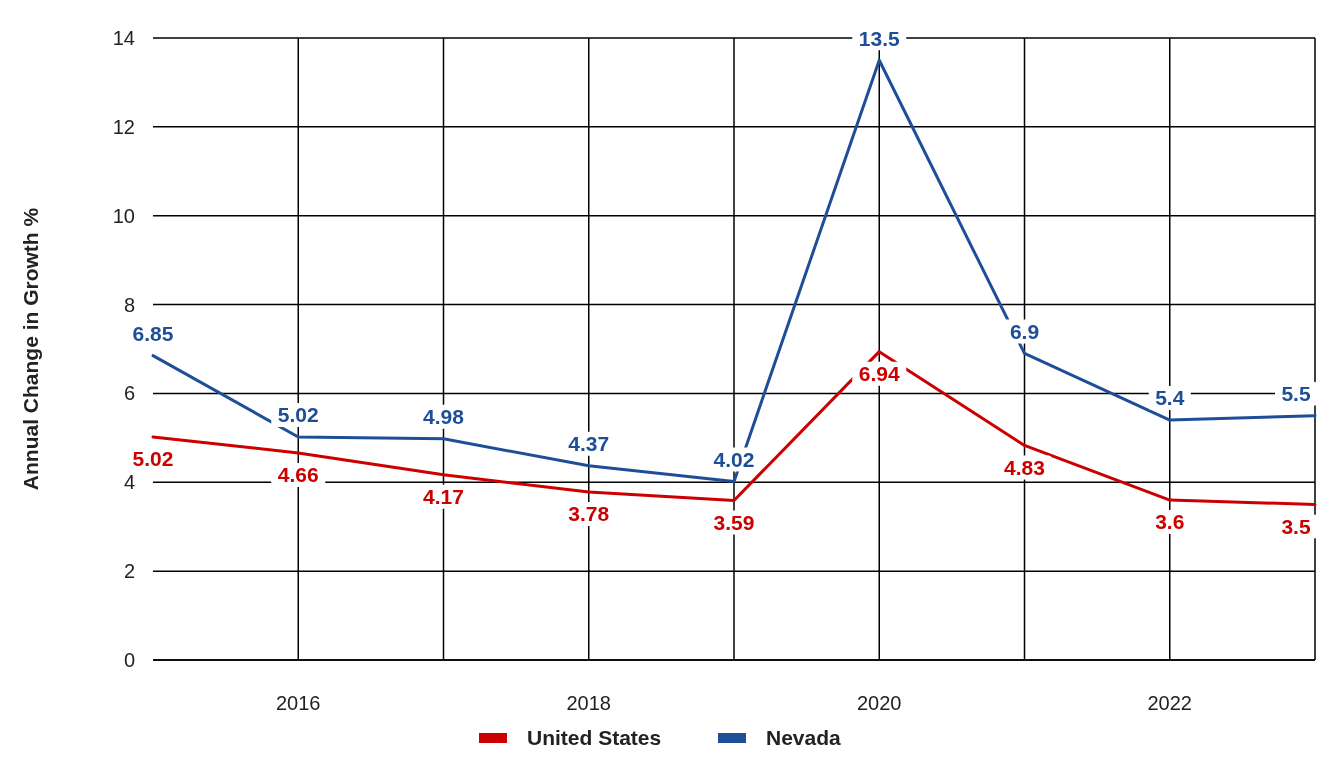  Describe the element at coordinates (129, 482) in the screenshot. I see `y-tick-label: 4` at that location.